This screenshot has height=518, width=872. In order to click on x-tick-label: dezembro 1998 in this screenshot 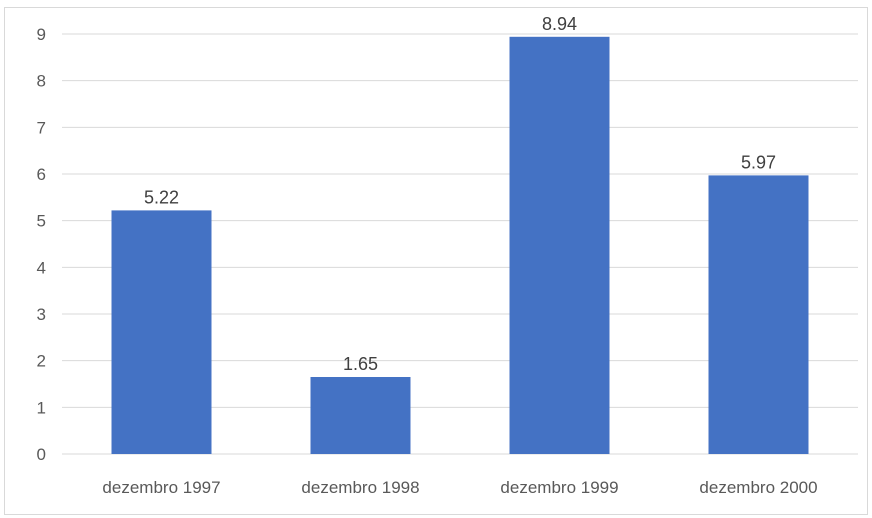, I will do `click(360, 487)`.